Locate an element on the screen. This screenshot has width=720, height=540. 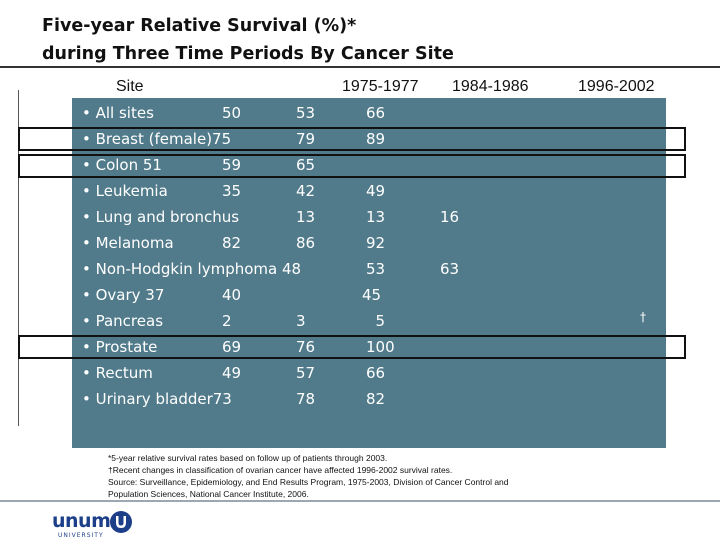
site-label: • Colon 51 is located at coordinates (122, 165).